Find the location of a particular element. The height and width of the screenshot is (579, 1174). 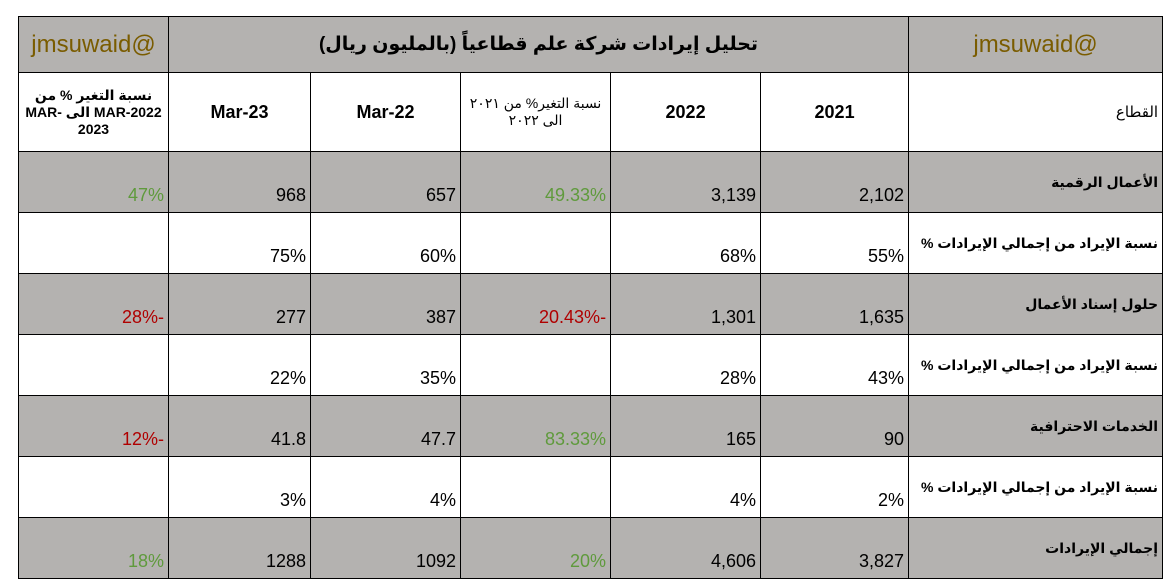

col-quarter-change-header: نسبة التغير % من MAR-2022 الى MAR-2023 is located at coordinates (93, 112).